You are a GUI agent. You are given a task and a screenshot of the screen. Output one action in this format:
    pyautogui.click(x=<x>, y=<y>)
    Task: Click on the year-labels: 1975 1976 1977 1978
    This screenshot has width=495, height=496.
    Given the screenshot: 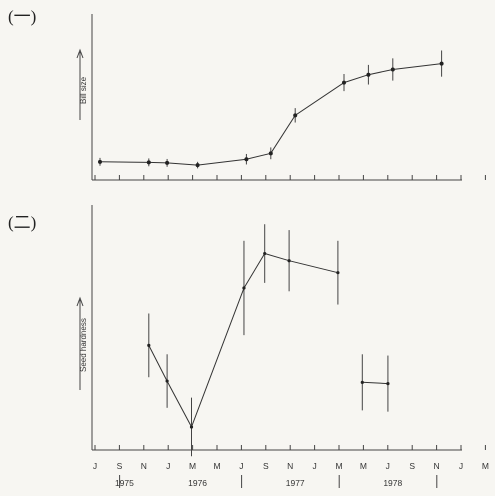 What is the action you would take?
    pyautogui.click(x=259, y=483)
    